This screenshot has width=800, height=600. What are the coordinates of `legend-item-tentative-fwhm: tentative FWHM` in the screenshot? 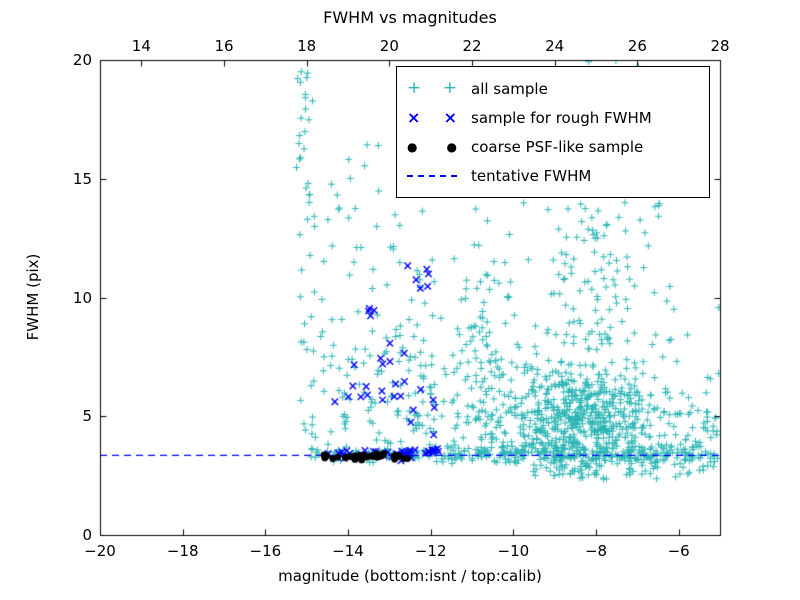 It's located at (553, 175).